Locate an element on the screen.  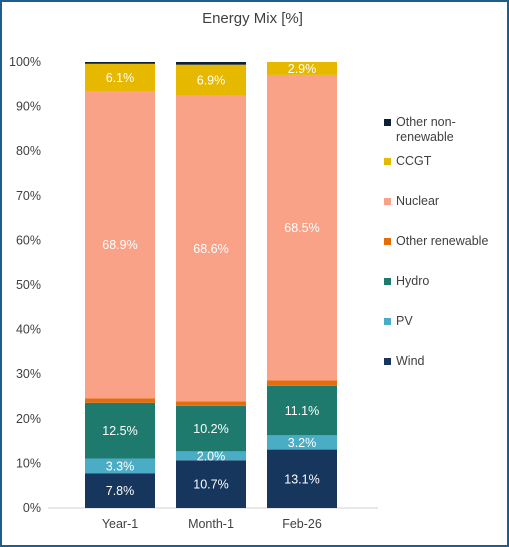
data-label: 68.9% is located at coordinates (119, 245).